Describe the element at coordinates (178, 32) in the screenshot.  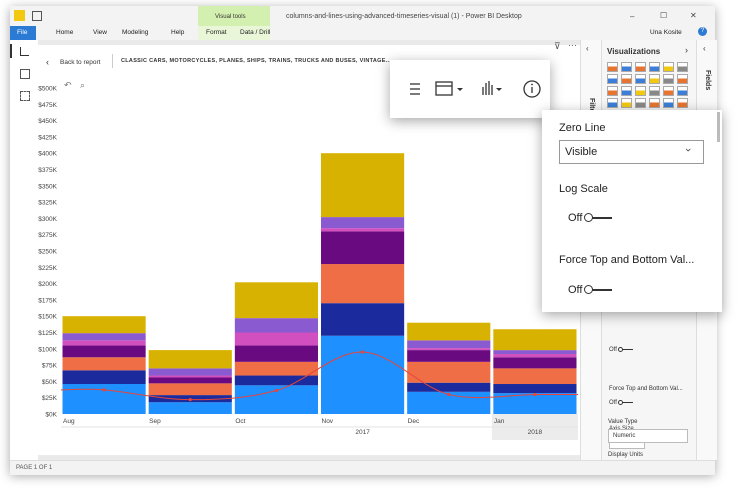
I see `ribbon-tab: Help` at that location.